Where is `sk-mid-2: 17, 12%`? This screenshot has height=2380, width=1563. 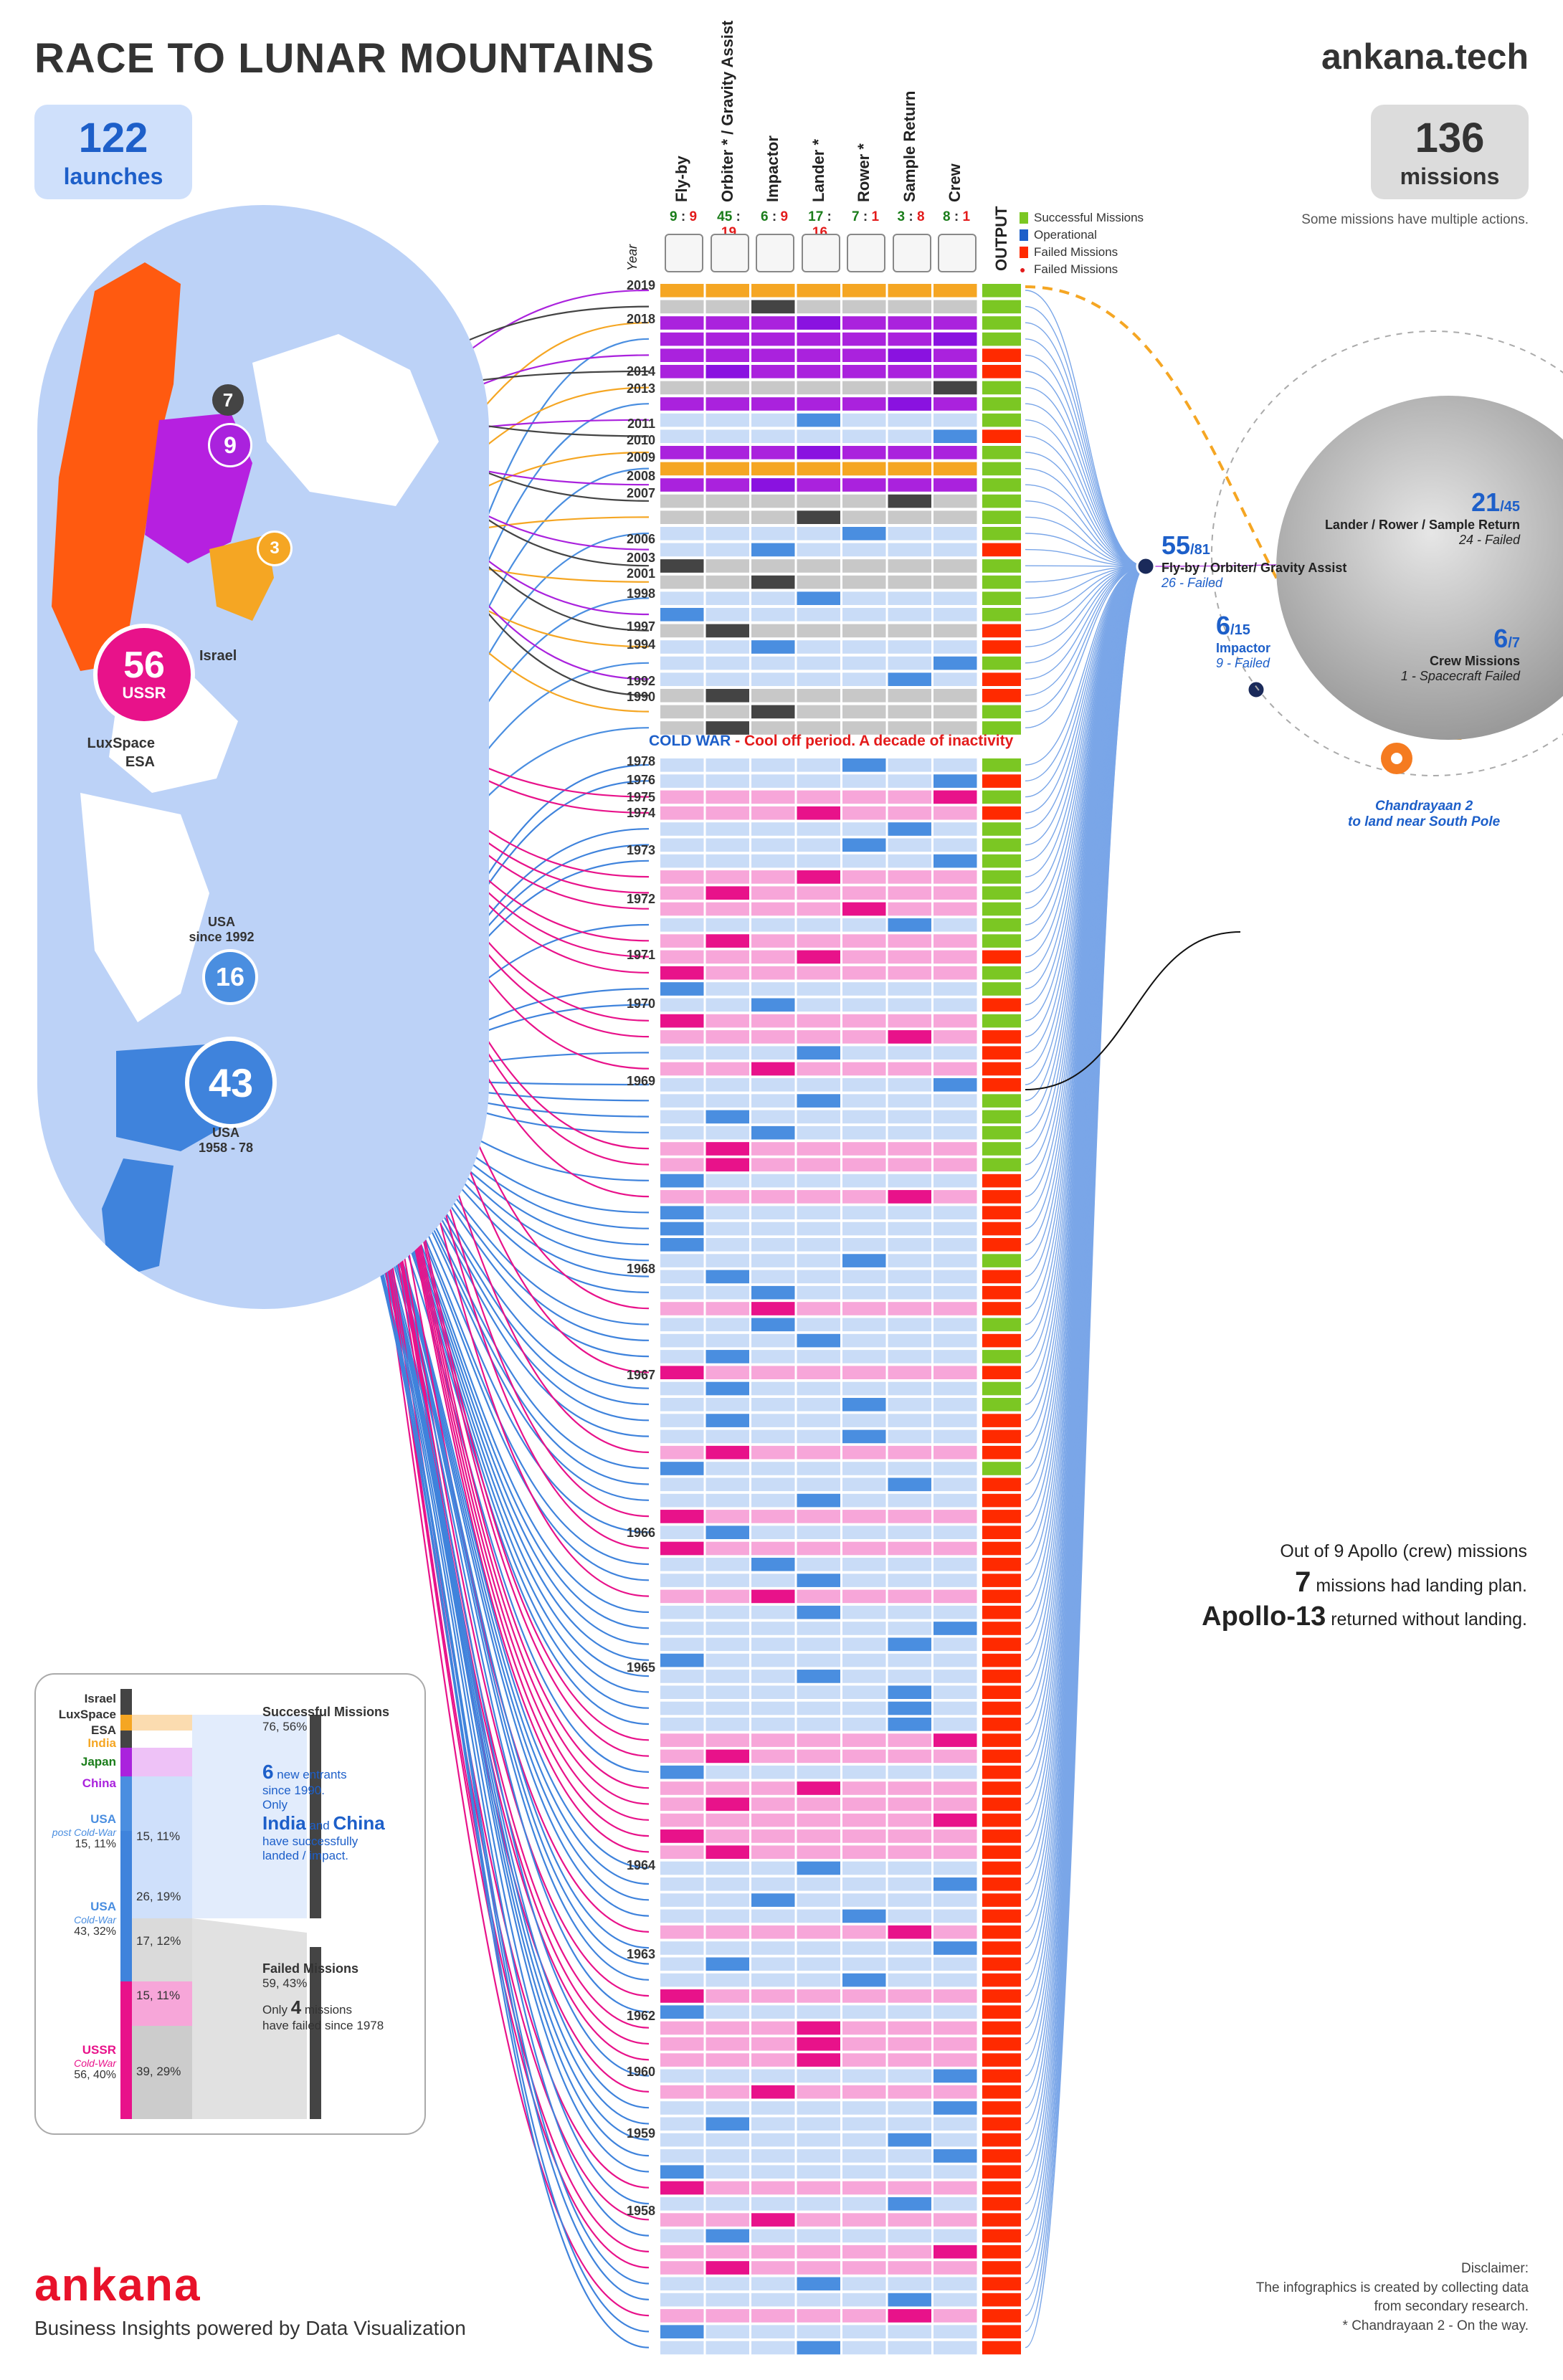 sk-mid-2: 17, 12% is located at coordinates (158, 1941).